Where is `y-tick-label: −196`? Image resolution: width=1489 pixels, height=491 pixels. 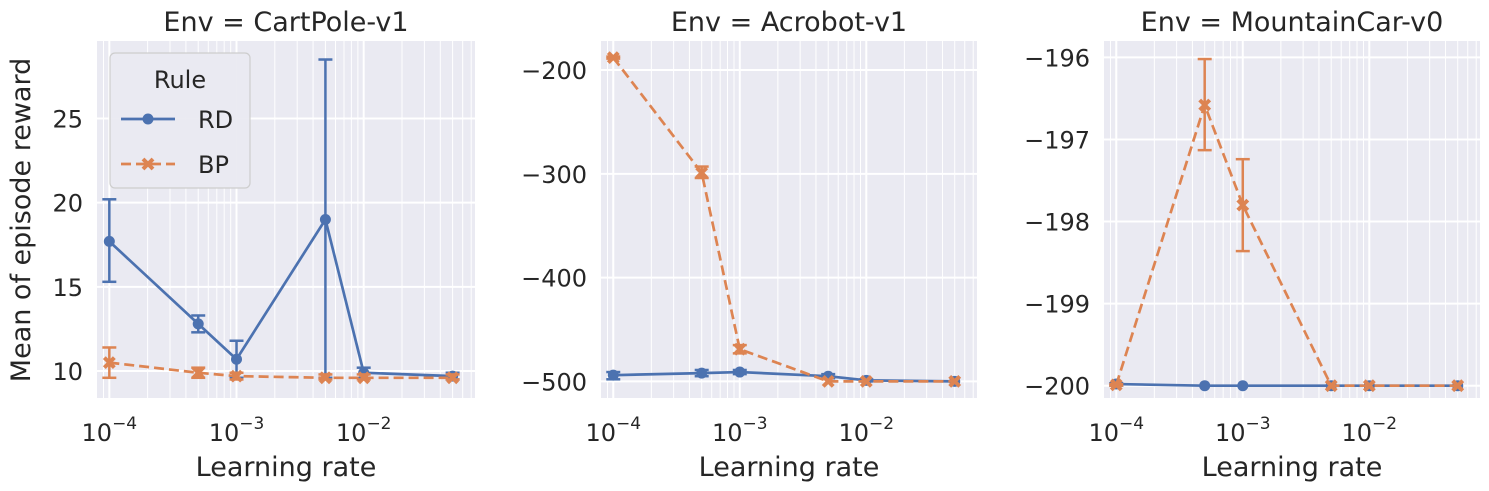
y-tick-label: −196 is located at coordinates (1057, 58).